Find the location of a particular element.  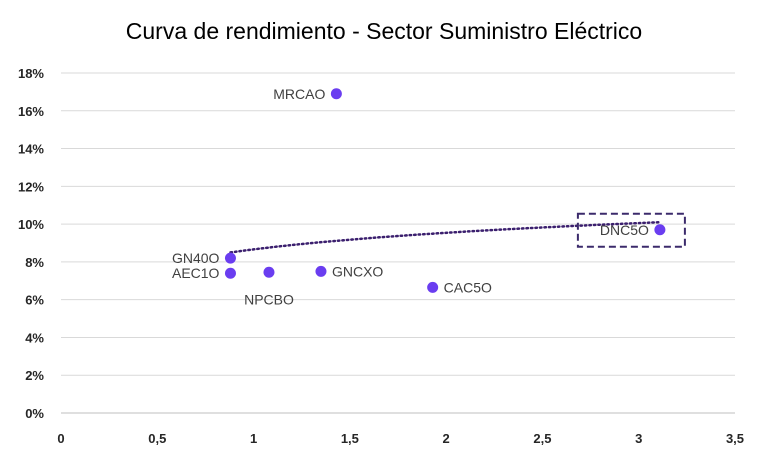

point-label: AEC1O is located at coordinates (196, 273).